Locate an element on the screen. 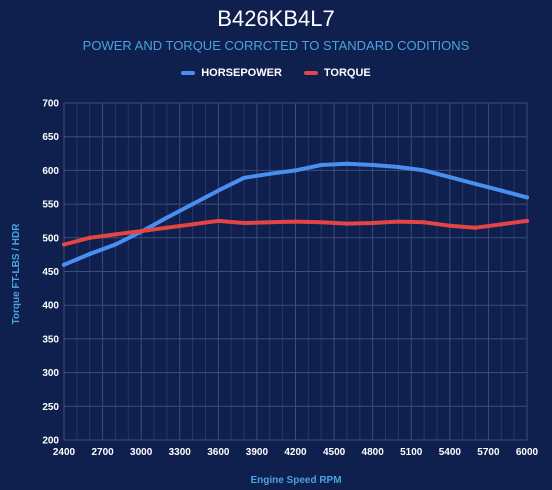 Image resolution: width=552 pixels, height=490 pixels. legend: HORSEPOWER TORQUE is located at coordinates (276, 73).